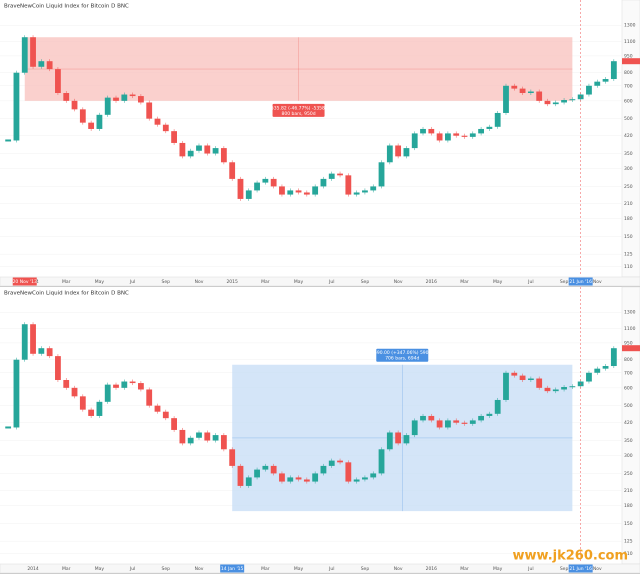 Image resolution: width=640 pixels, height=574 pixels. What do you see at coordinates (166, 282) in the screenshot?
I see `x-tick-label: Sep` at bounding box center [166, 282].